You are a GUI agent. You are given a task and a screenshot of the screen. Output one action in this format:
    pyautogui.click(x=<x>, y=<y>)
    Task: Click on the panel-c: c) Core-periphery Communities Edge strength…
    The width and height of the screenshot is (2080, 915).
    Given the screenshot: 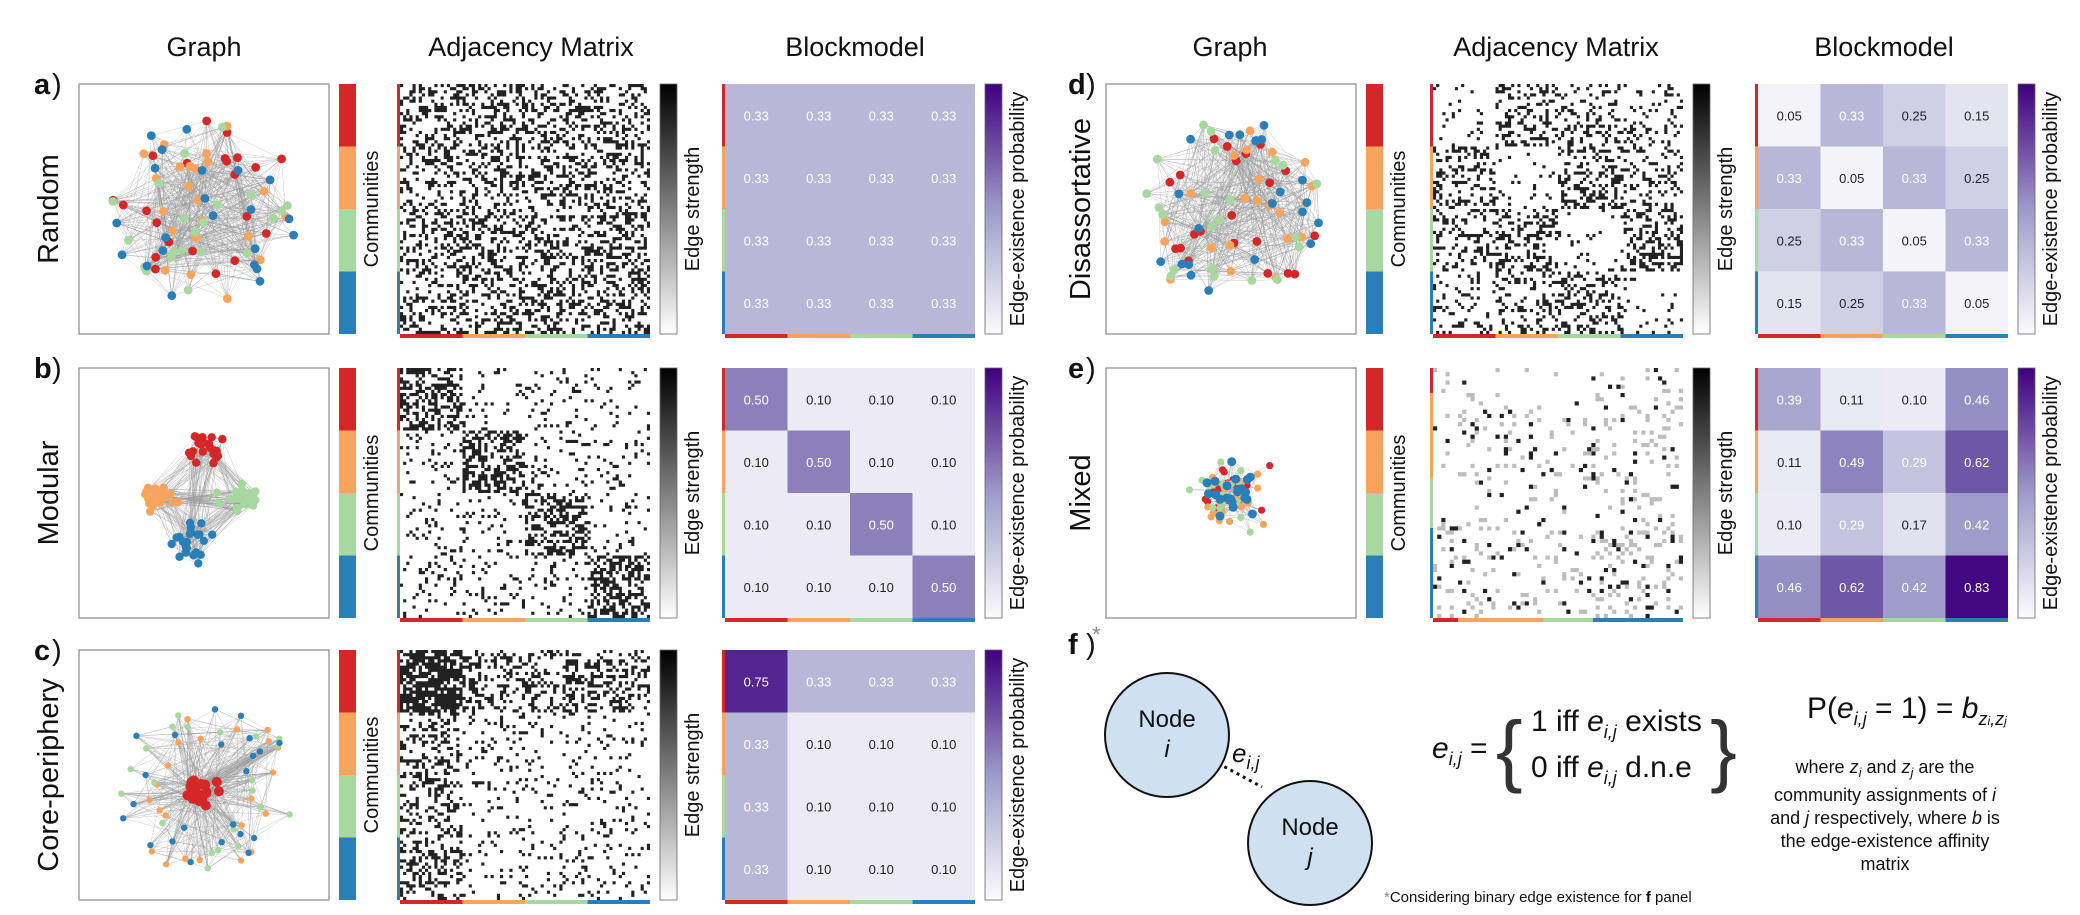 What is the action you would take?
    pyautogui.click(x=531, y=769)
    